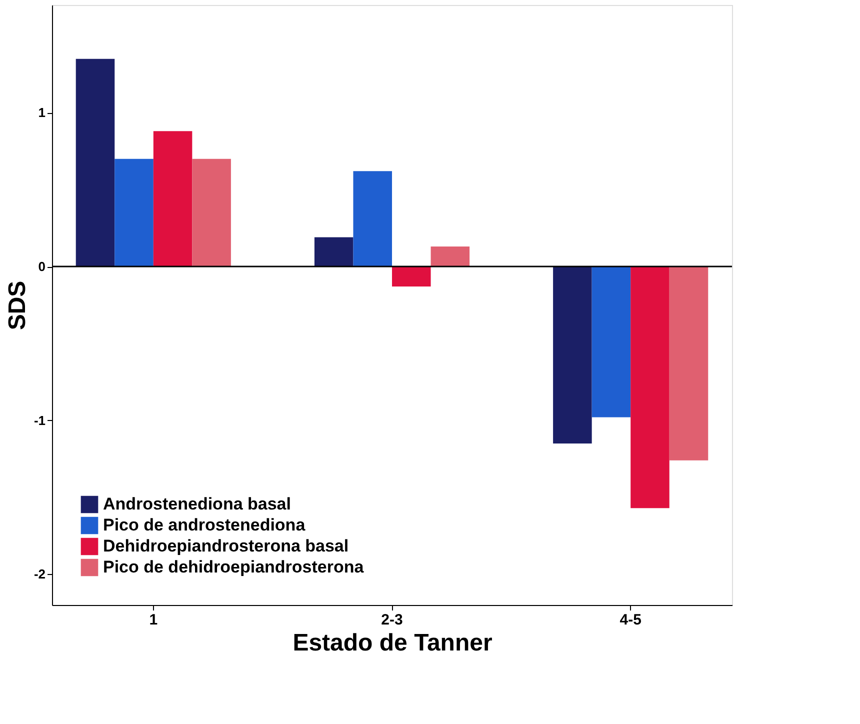 This screenshot has height=724, width=860. Describe the element at coordinates (233, 567) in the screenshot. I see `legend-label: Pico de dehidroepiandrosterona` at that location.